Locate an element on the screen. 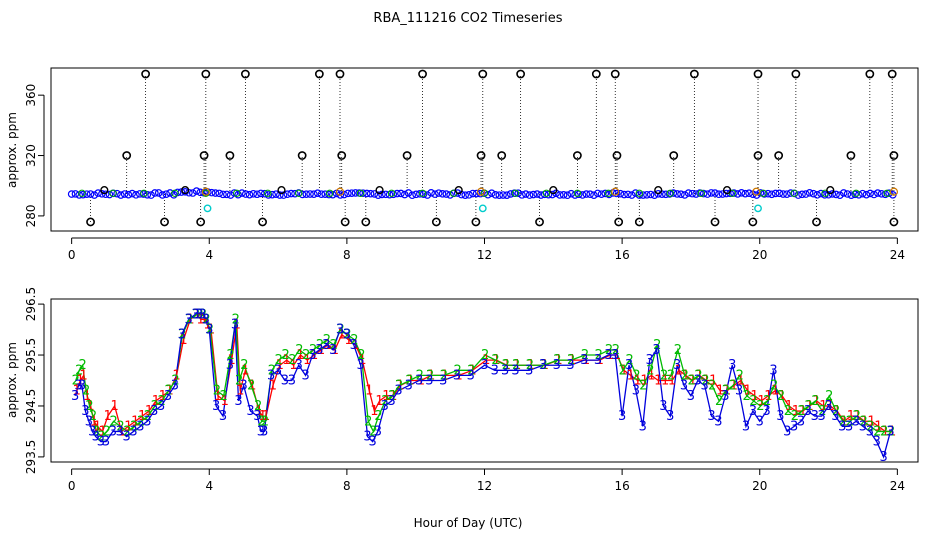 Image resolution: width=936 pixels, height=540 pixels. baseline-point-green is located at coordinates (577, 193).